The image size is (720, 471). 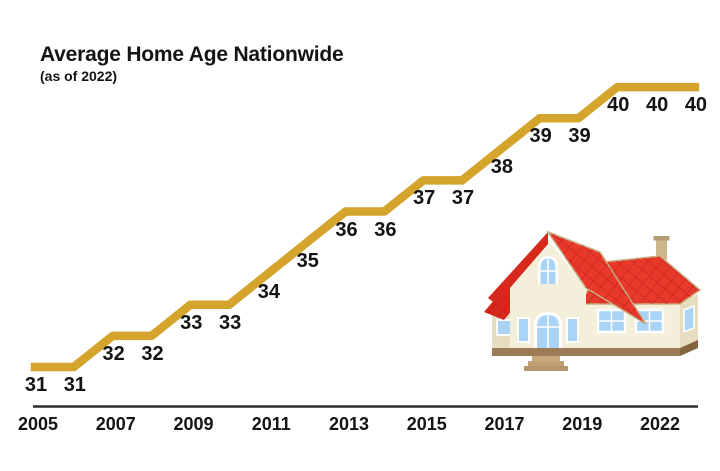 What do you see at coordinates (660, 424) in the screenshot?
I see `year-tick-label: 2022` at bounding box center [660, 424].